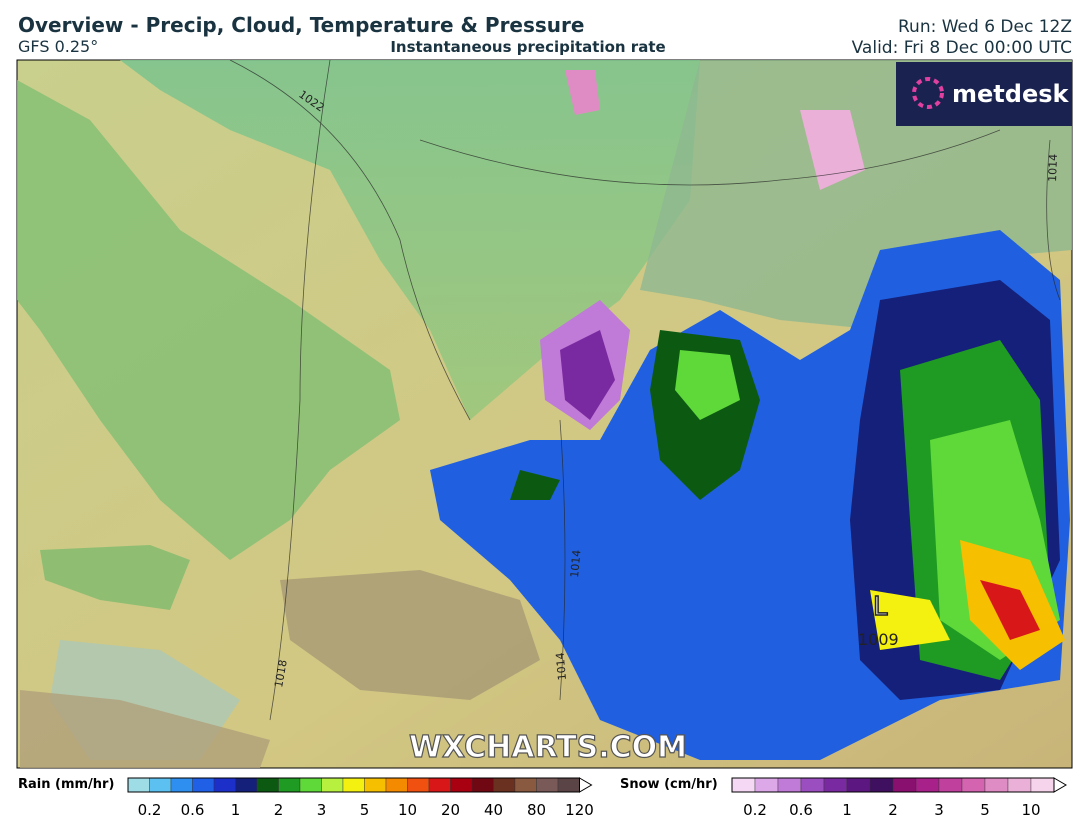  I want to click on colorbar-label: 80, so click(536, 810).